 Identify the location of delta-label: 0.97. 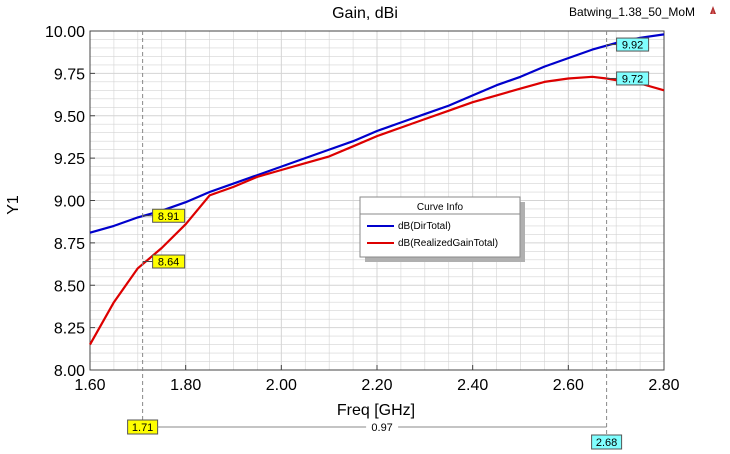
(381, 428).